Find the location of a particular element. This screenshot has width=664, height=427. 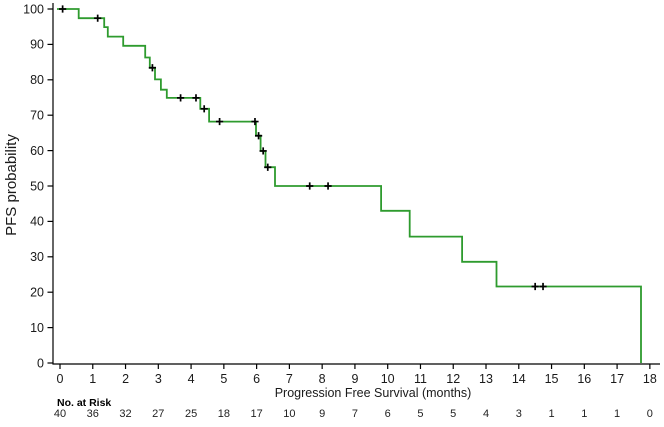

y-tick-label: 0 is located at coordinates (40, 363).